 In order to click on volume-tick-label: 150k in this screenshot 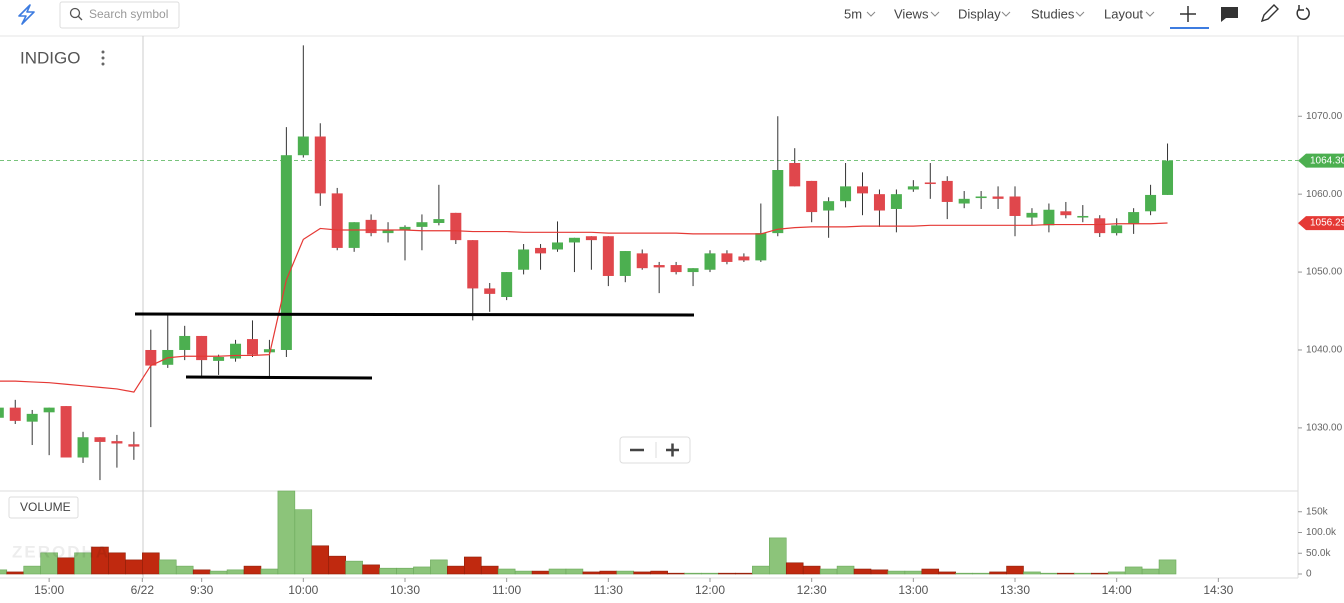, I will do `click(1317, 511)`.